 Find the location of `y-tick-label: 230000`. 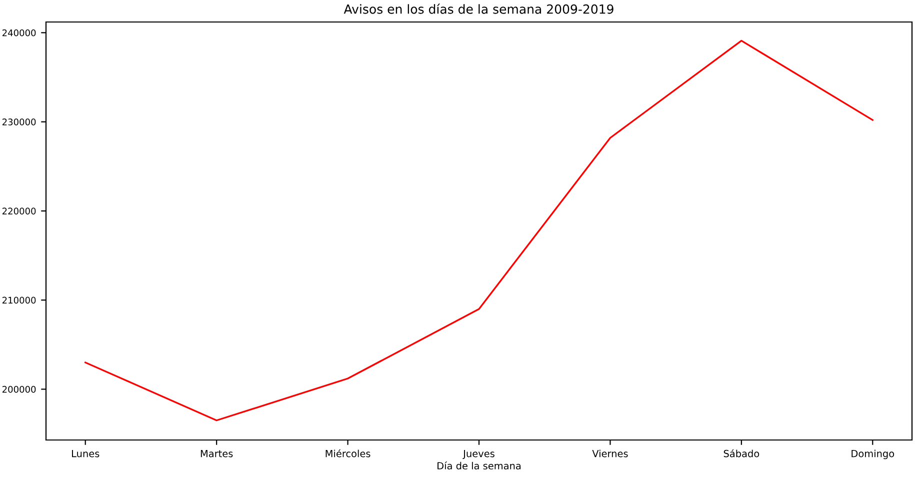

y-tick-label: 230000 is located at coordinates (19, 122).